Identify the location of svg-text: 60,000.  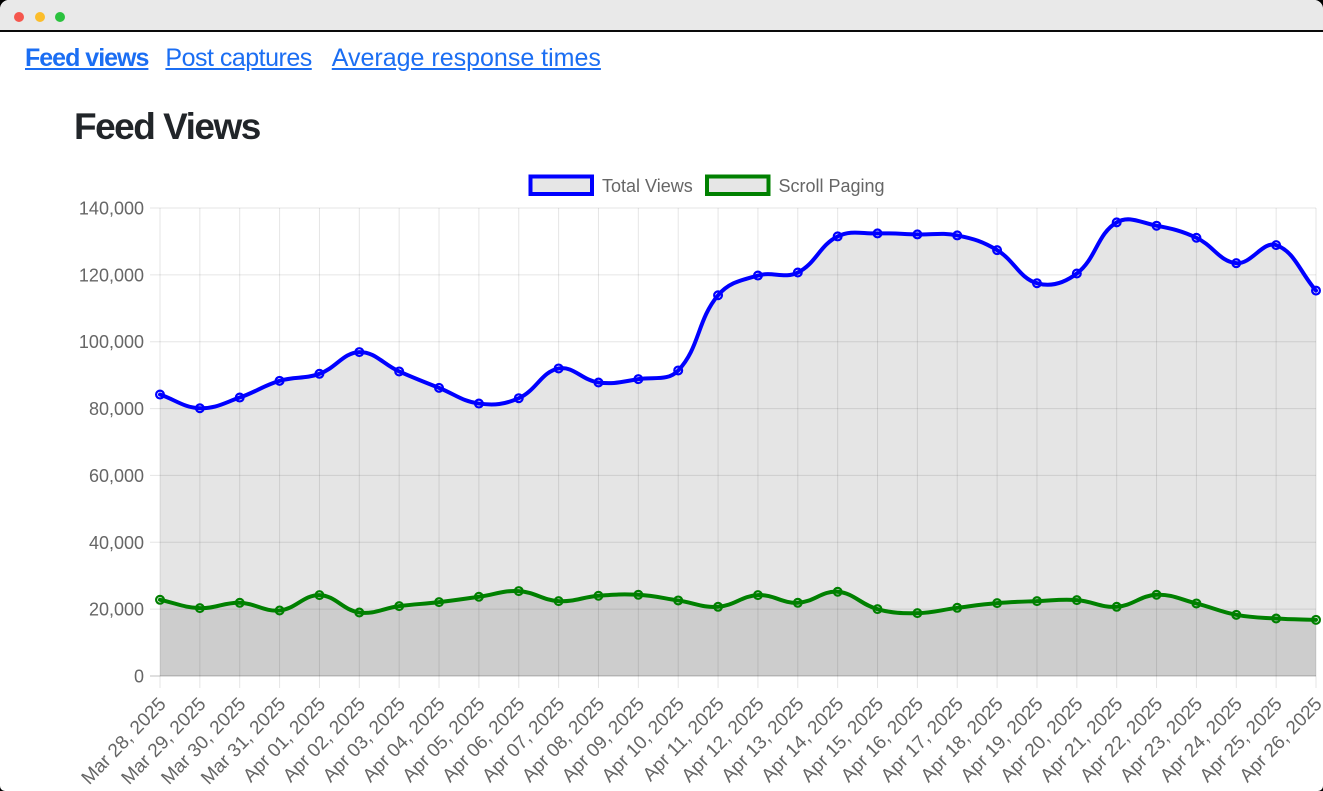
(116, 476).